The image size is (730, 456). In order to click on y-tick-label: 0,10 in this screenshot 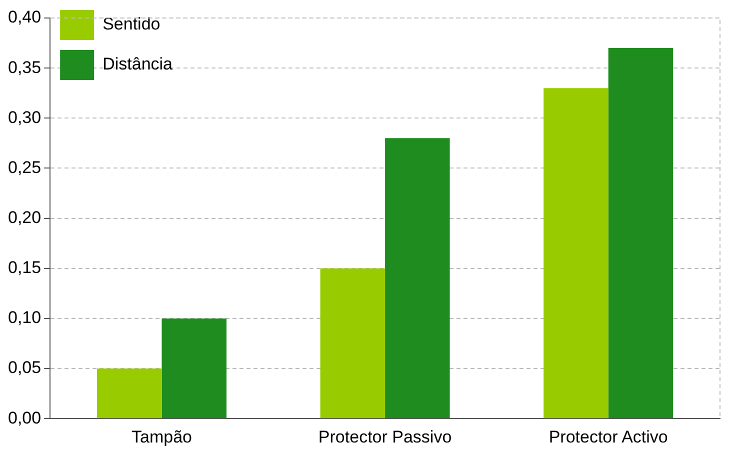, I will do `click(25, 318)`.